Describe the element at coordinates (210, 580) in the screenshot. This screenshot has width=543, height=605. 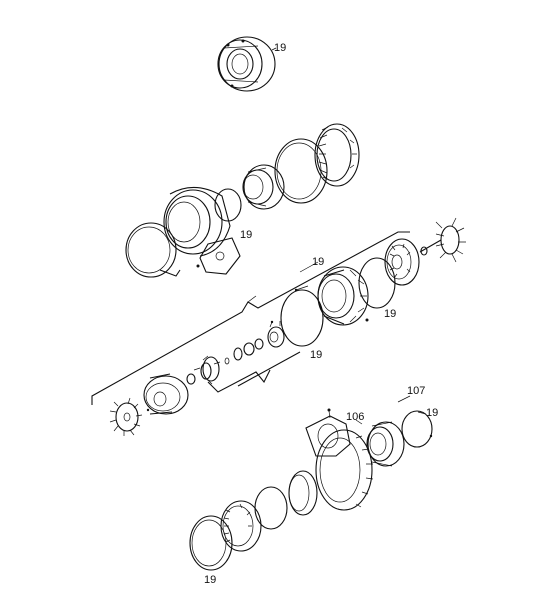
I see `part-label-19-bottom: 19` at that location.